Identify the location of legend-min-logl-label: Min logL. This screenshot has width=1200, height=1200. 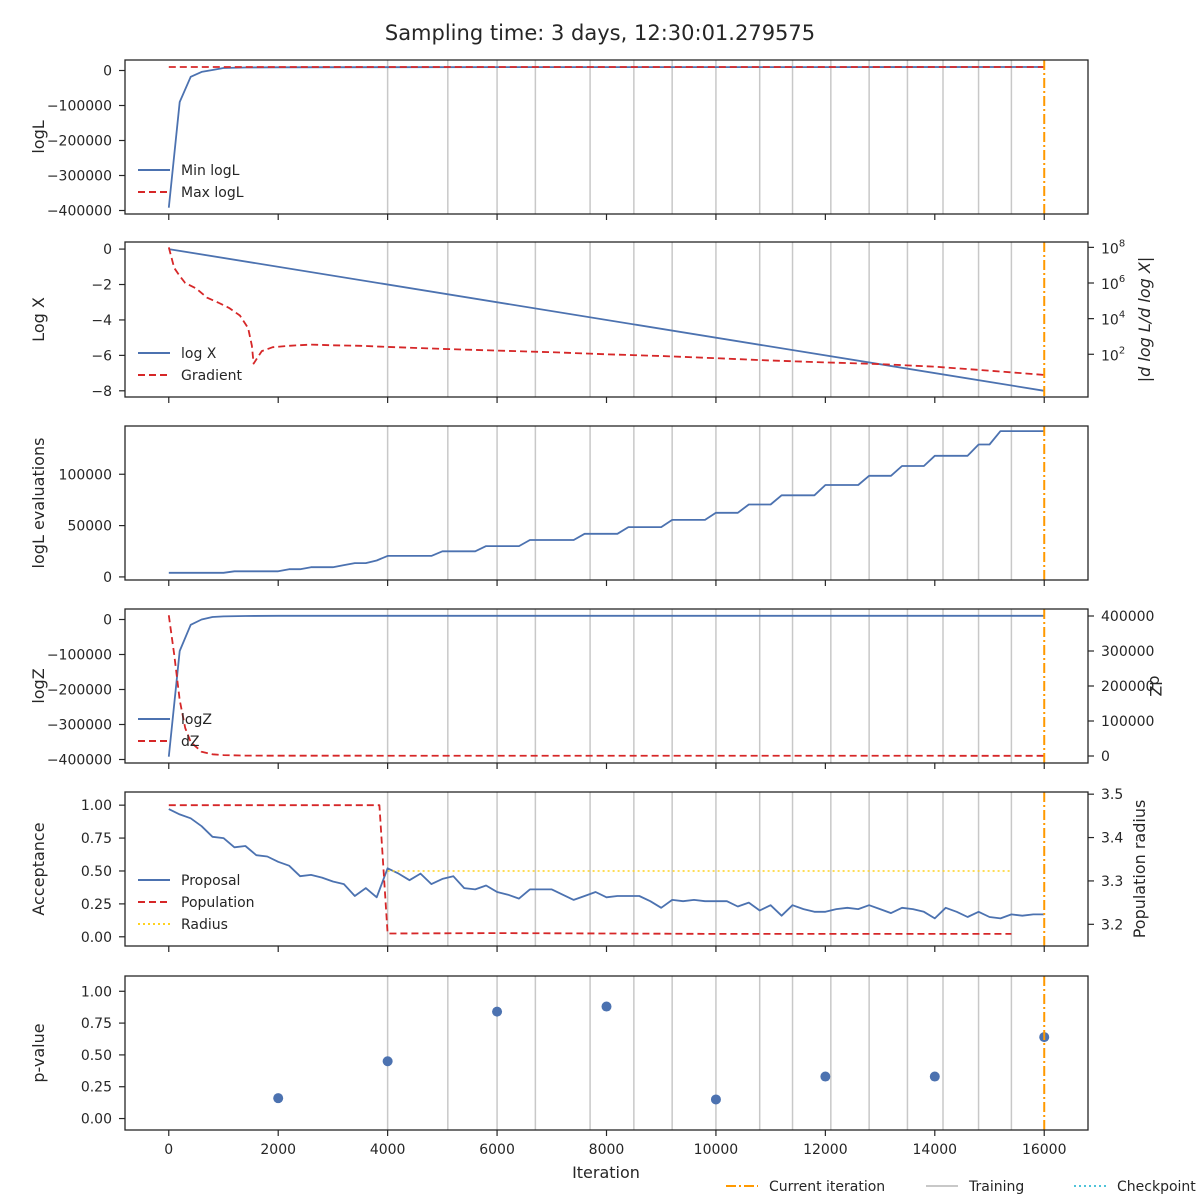
(210, 171).